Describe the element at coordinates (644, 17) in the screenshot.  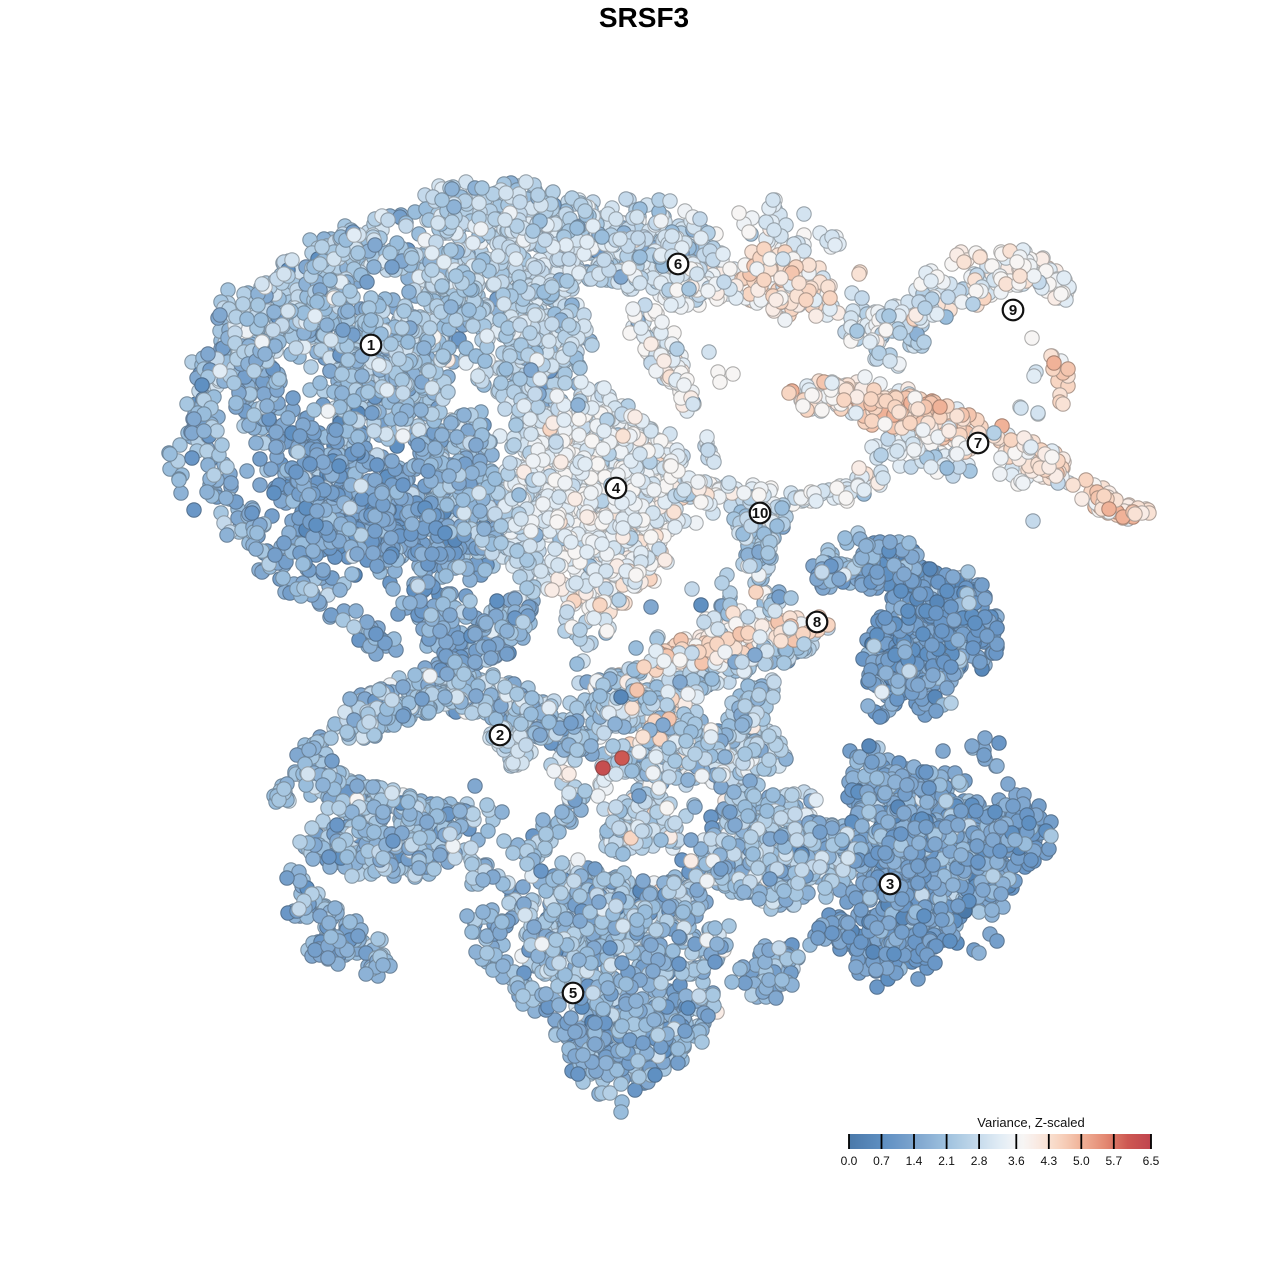
I see `svg-text: SRSF3` at that location.